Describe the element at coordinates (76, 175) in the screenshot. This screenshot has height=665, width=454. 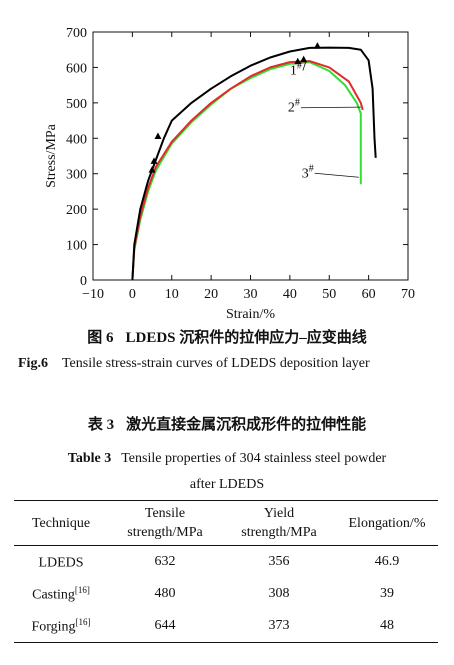
I see `y-tick-label: 300` at that location.